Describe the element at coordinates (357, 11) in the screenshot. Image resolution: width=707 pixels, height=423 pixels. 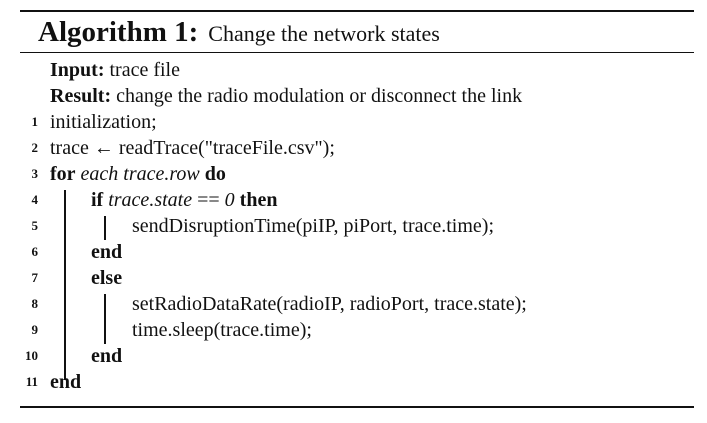
I see `top-rule` at that location.